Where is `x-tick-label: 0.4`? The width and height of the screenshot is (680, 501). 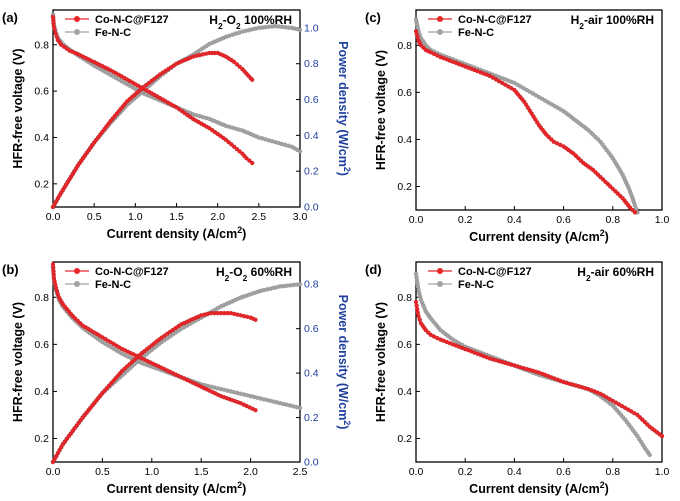 x-tick-label: 0.4 is located at coordinates (514, 220).